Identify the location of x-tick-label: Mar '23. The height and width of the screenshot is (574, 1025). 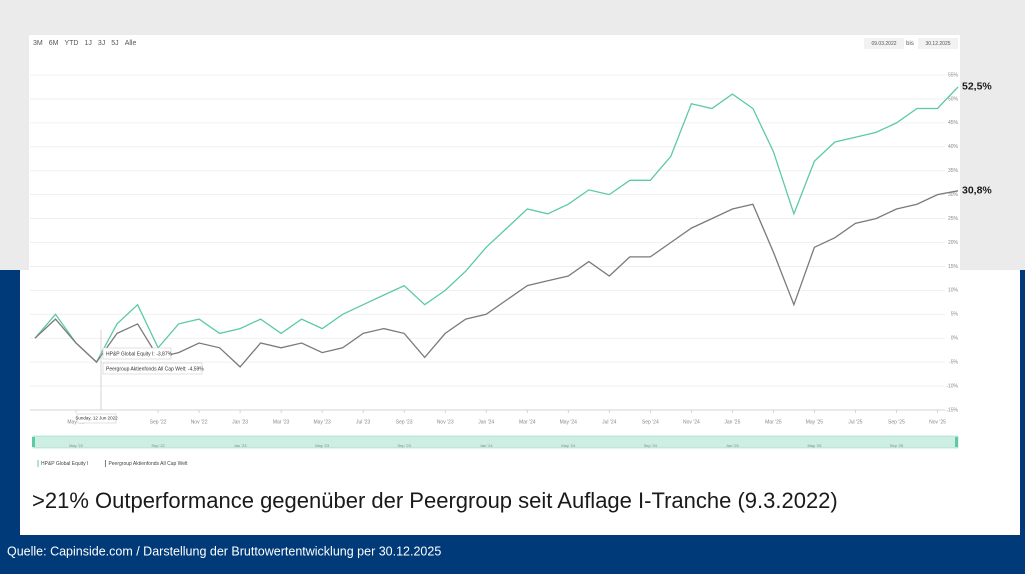
(281, 422).